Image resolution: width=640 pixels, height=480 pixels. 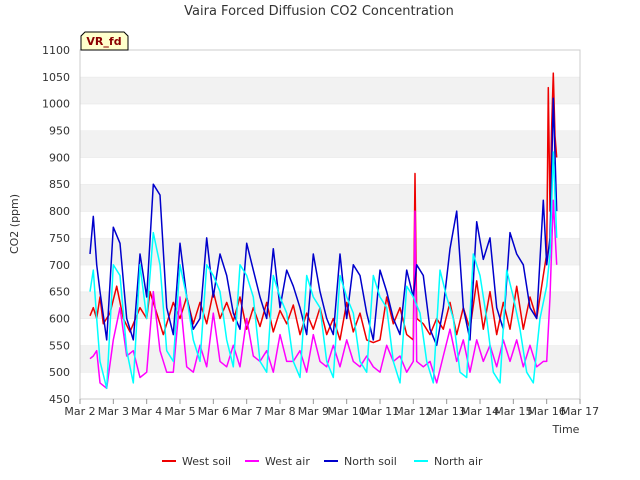 What do you see at coordinates (413, 411) in the screenshot?
I see `x-tick-label: Mar 12` at bounding box center [413, 411].